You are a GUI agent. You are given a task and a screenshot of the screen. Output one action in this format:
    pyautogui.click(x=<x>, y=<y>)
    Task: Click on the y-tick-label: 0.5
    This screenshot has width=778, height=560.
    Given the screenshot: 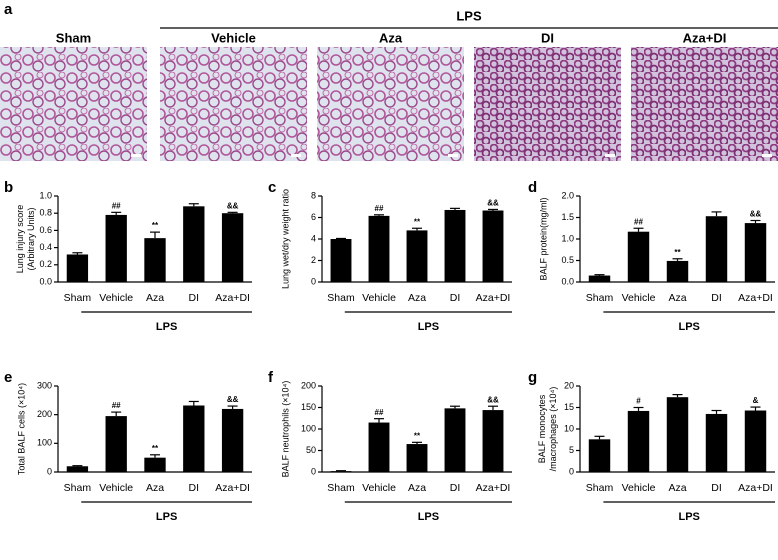 What is the action you would take?
    pyautogui.click(x=567, y=260)
    